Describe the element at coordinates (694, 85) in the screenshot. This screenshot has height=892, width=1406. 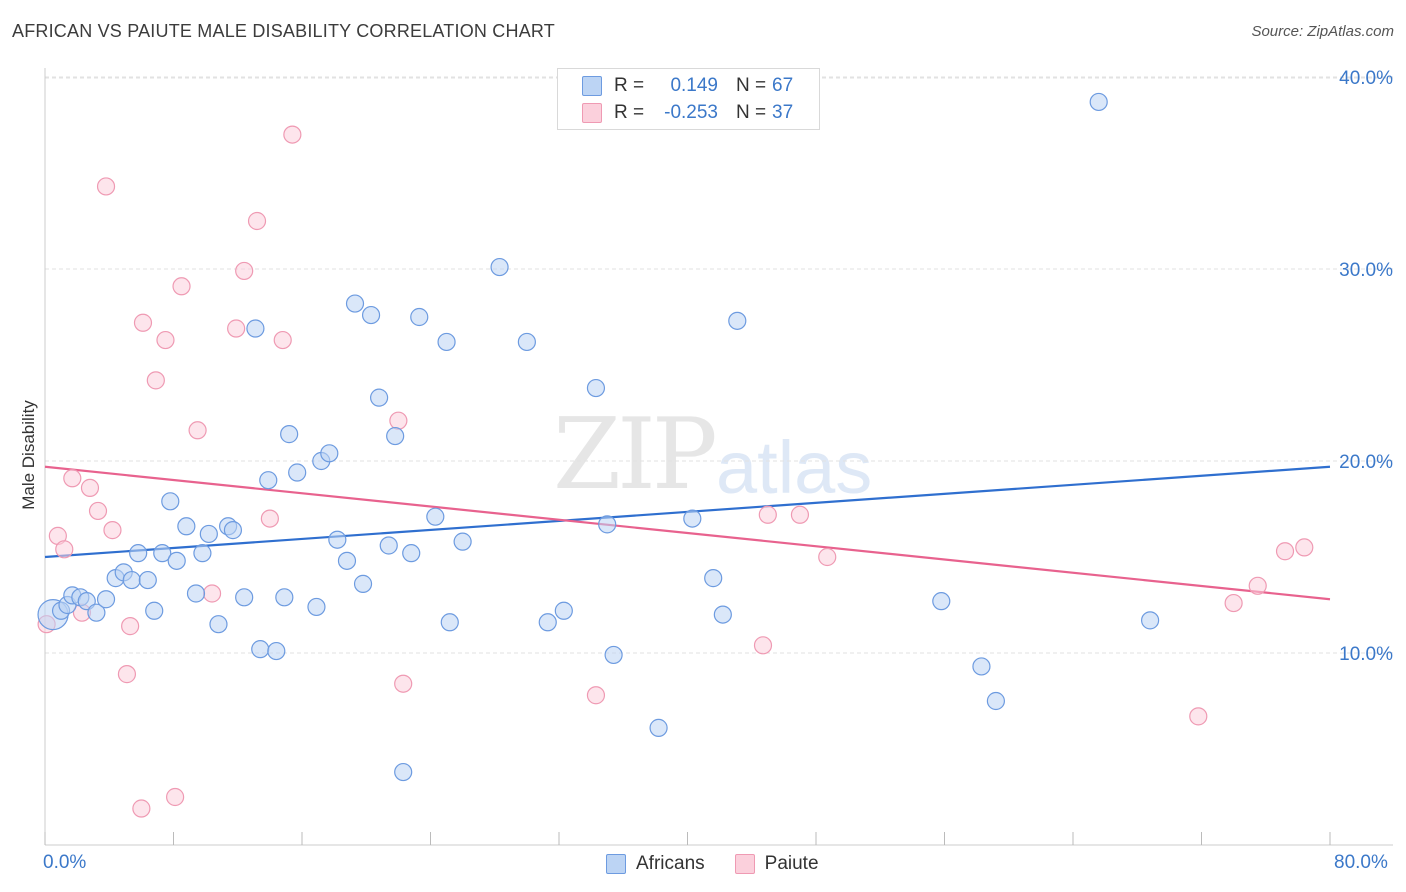
I see `r-value: 0.149` at that location.